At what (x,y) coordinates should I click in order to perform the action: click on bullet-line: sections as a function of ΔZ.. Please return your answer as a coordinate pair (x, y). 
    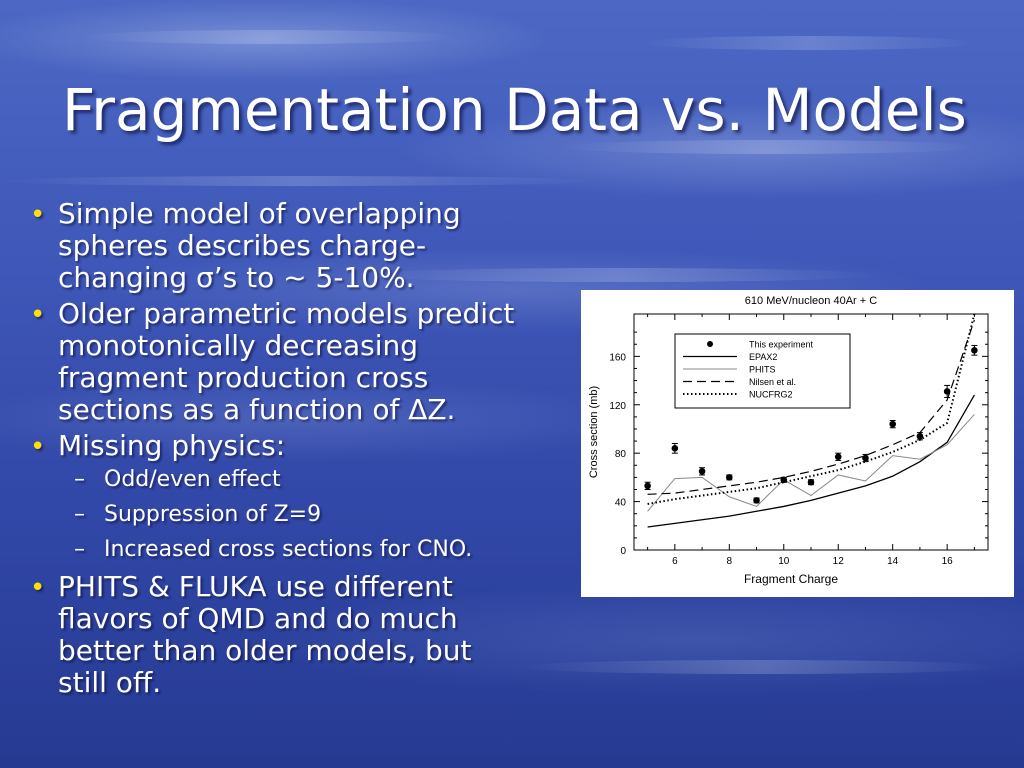
    Looking at the image, I should click on (257, 409).